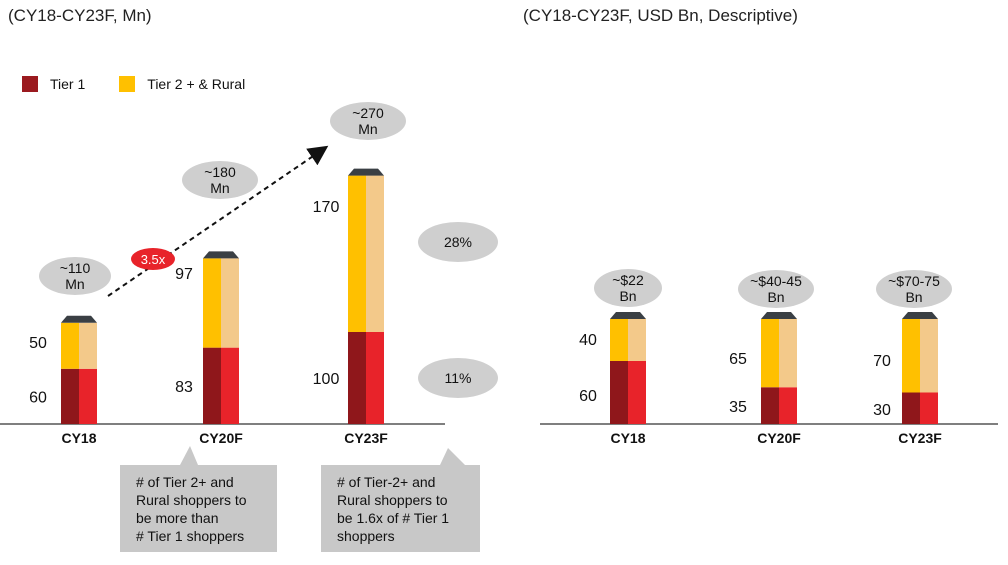 The height and width of the screenshot is (565, 1008). Describe the element at coordinates (628, 280) in the screenshot. I see `right-total-bubble-cy18-text: ~$22` at that location.